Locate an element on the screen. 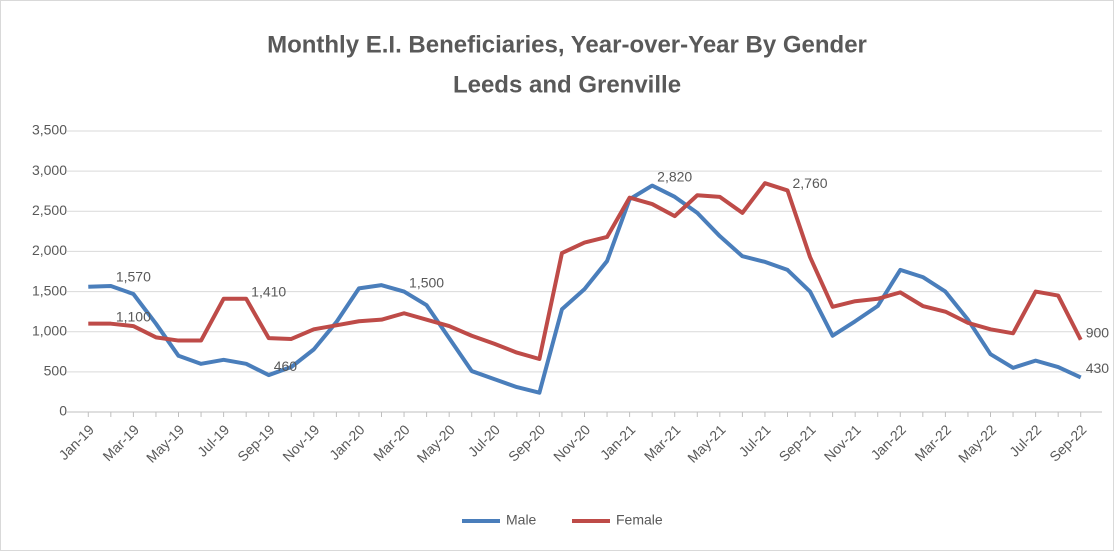 The width and height of the screenshot is (1115, 557). y-tick-label: 3,000 is located at coordinates (49, 170).